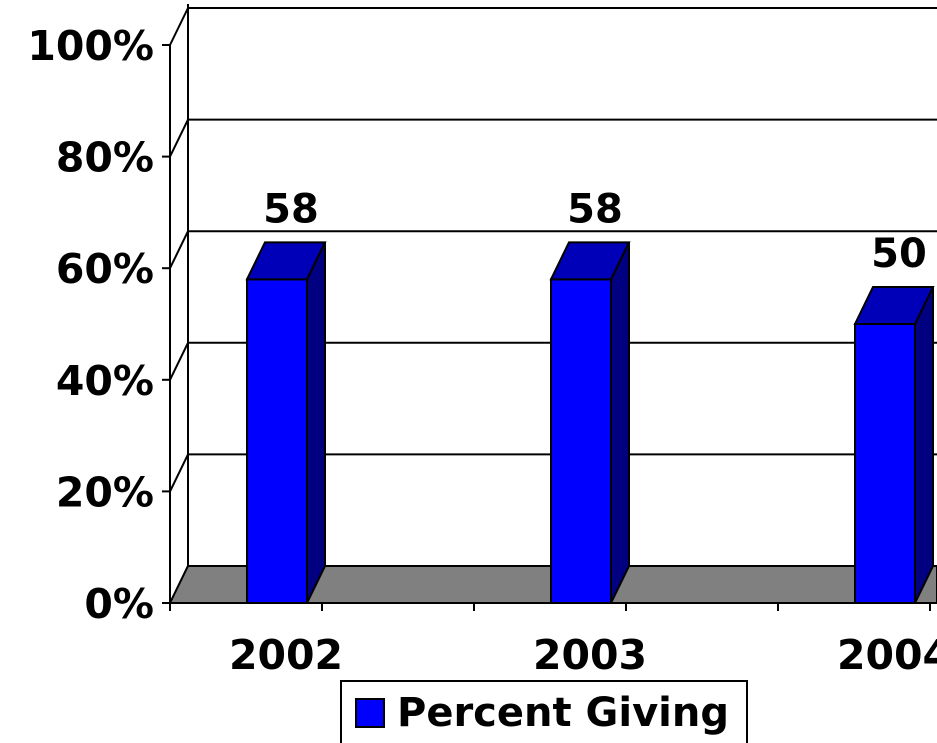 The height and width of the screenshot is (743, 937). Describe the element at coordinates (119, 604) in the screenshot. I see `y-tick-label: 0%` at that location.